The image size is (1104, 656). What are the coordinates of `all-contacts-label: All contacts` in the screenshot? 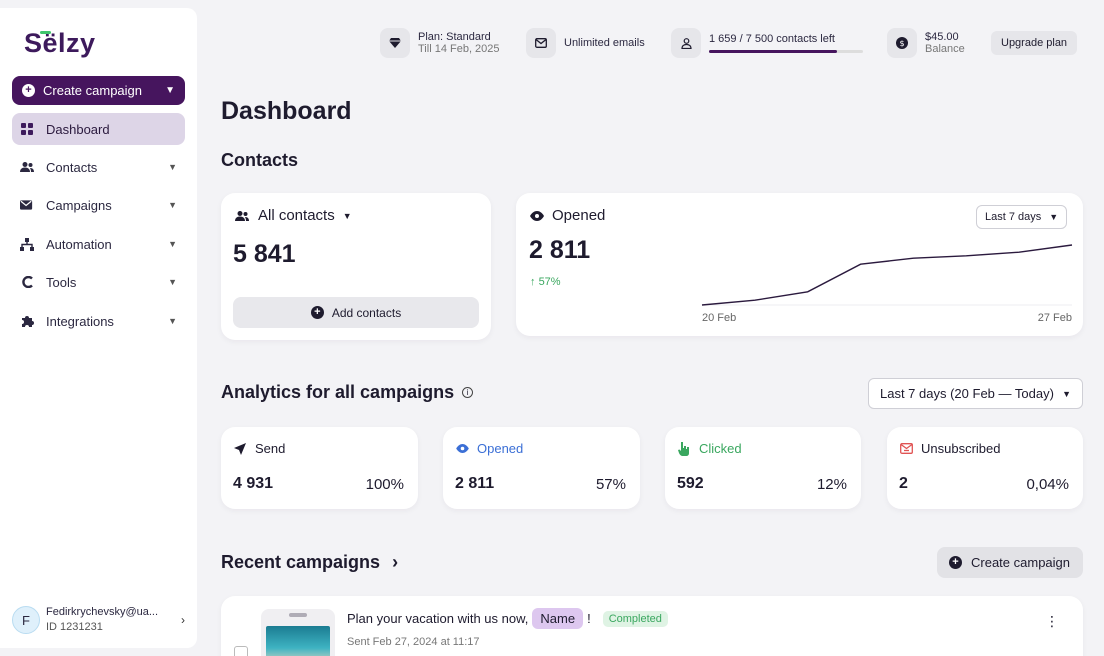 It's located at (296, 215).